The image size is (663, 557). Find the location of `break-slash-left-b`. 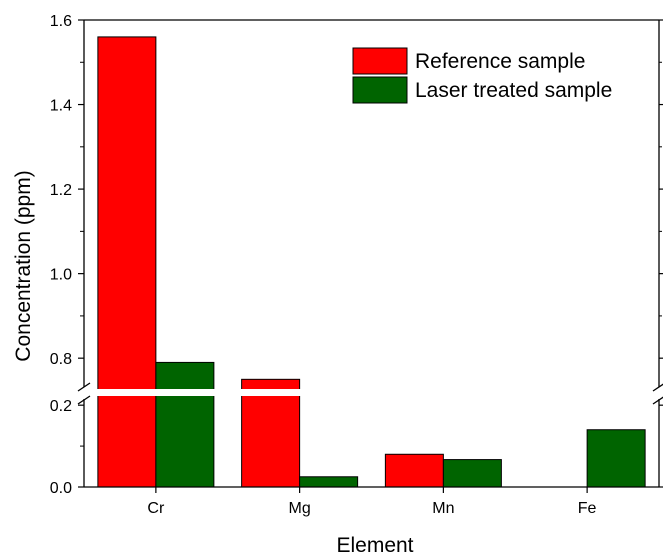

break-slash-left-b is located at coordinates (84, 400).